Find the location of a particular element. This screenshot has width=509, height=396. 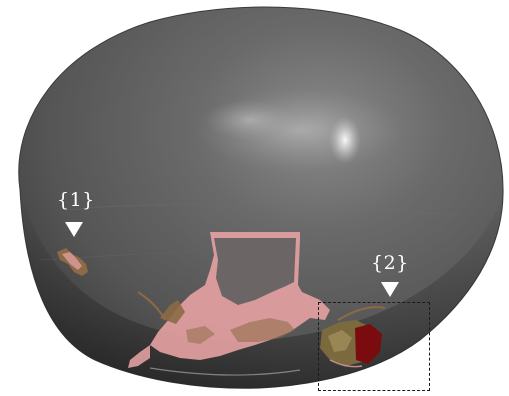

annotation-label-1: {1} is located at coordinates (76, 200).